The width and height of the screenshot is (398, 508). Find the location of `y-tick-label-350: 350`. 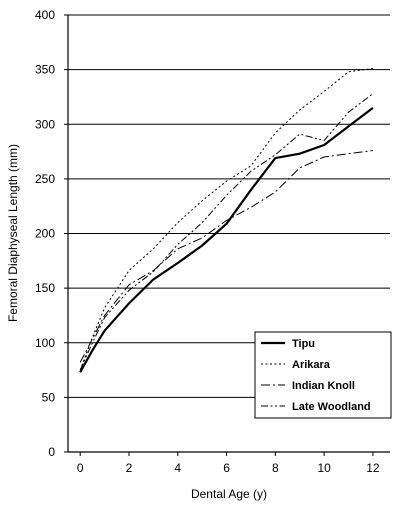

y-tick-label-350: 350 is located at coordinates (45, 70).